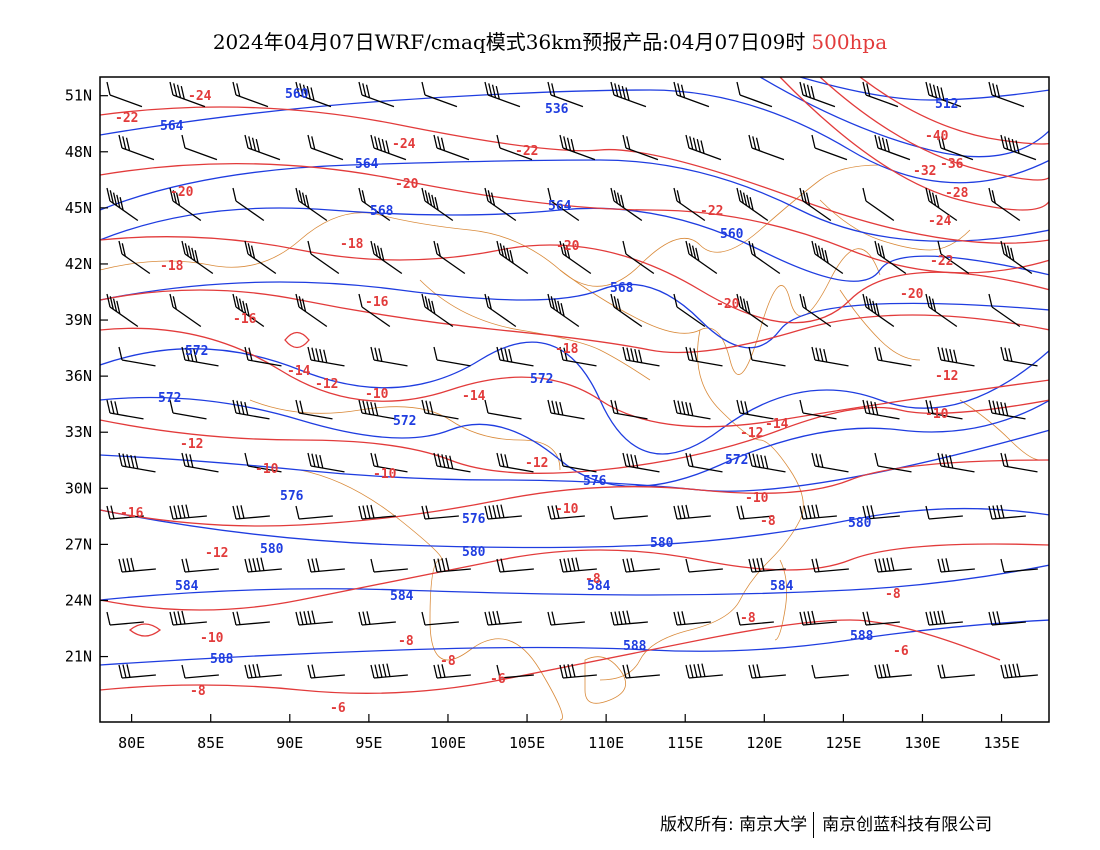 This screenshot has height=850, width=1100. I want to click on x-tick-label: 85E, so click(210, 743).